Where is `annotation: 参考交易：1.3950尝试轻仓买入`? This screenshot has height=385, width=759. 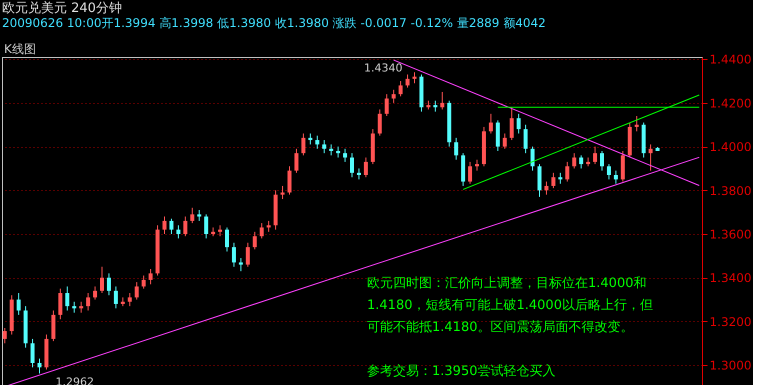 annotation: 参考交易：1.3950尝试轻仓买入 is located at coordinates (461, 371).